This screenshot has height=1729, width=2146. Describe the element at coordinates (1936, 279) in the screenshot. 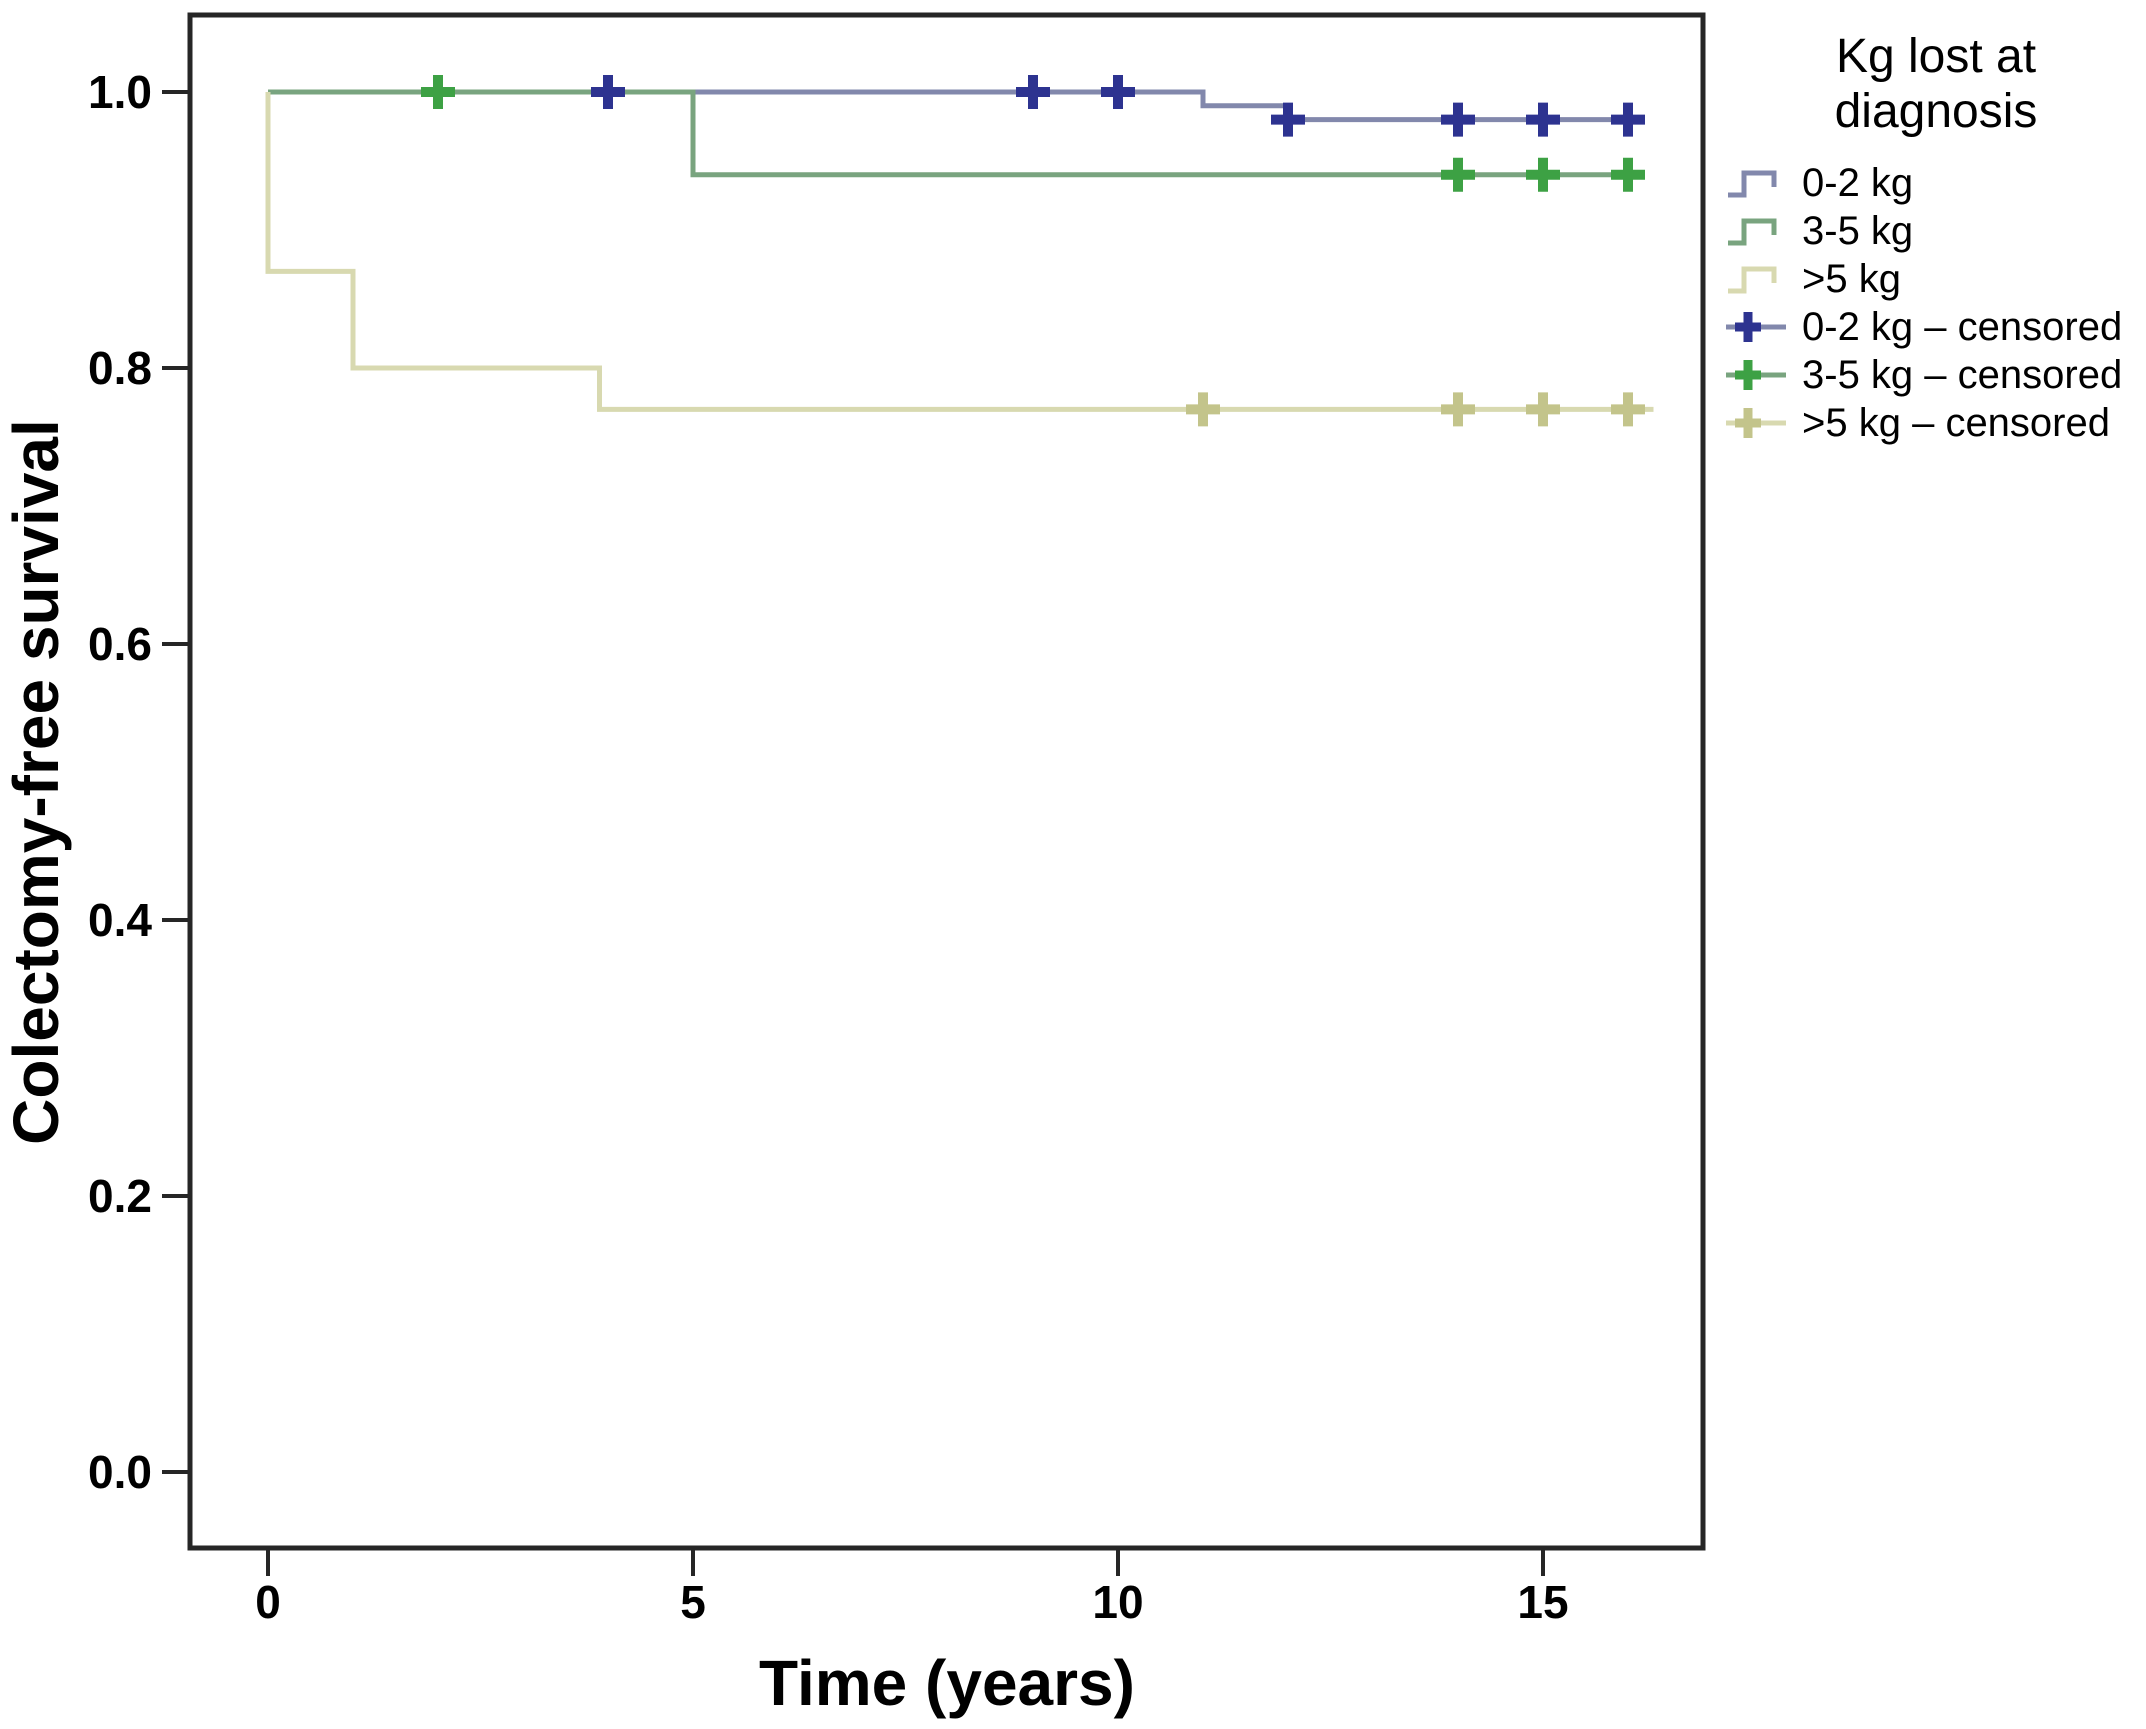

I see `legend-entry: >5 kg` at that location.